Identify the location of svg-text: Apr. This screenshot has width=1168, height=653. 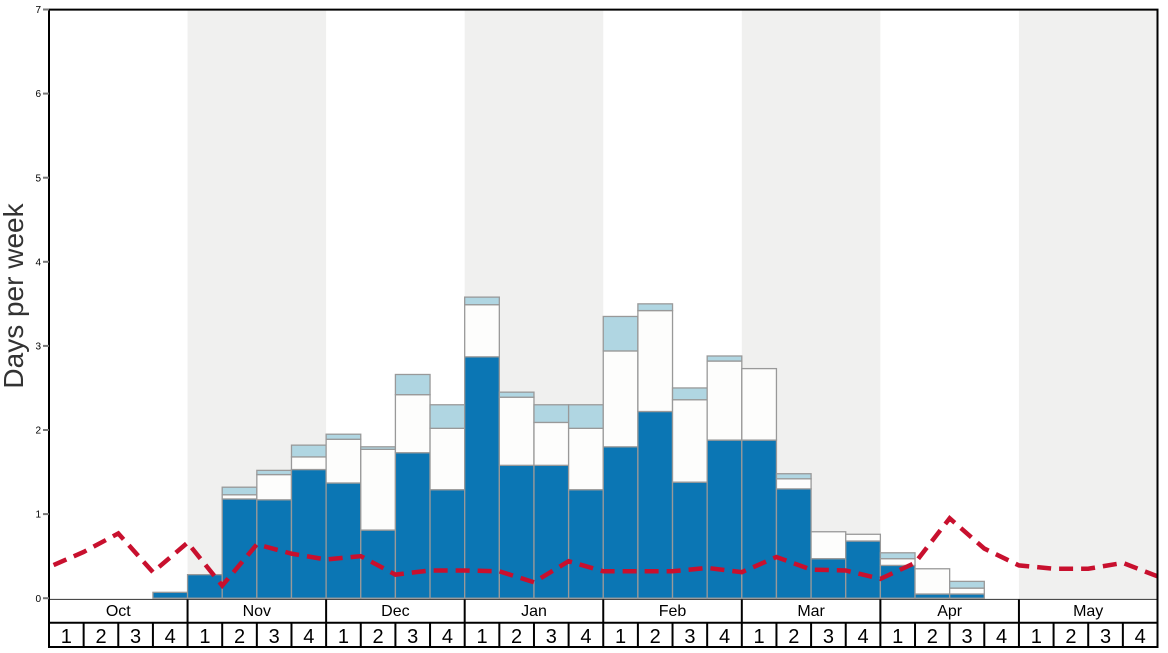
(950, 611).